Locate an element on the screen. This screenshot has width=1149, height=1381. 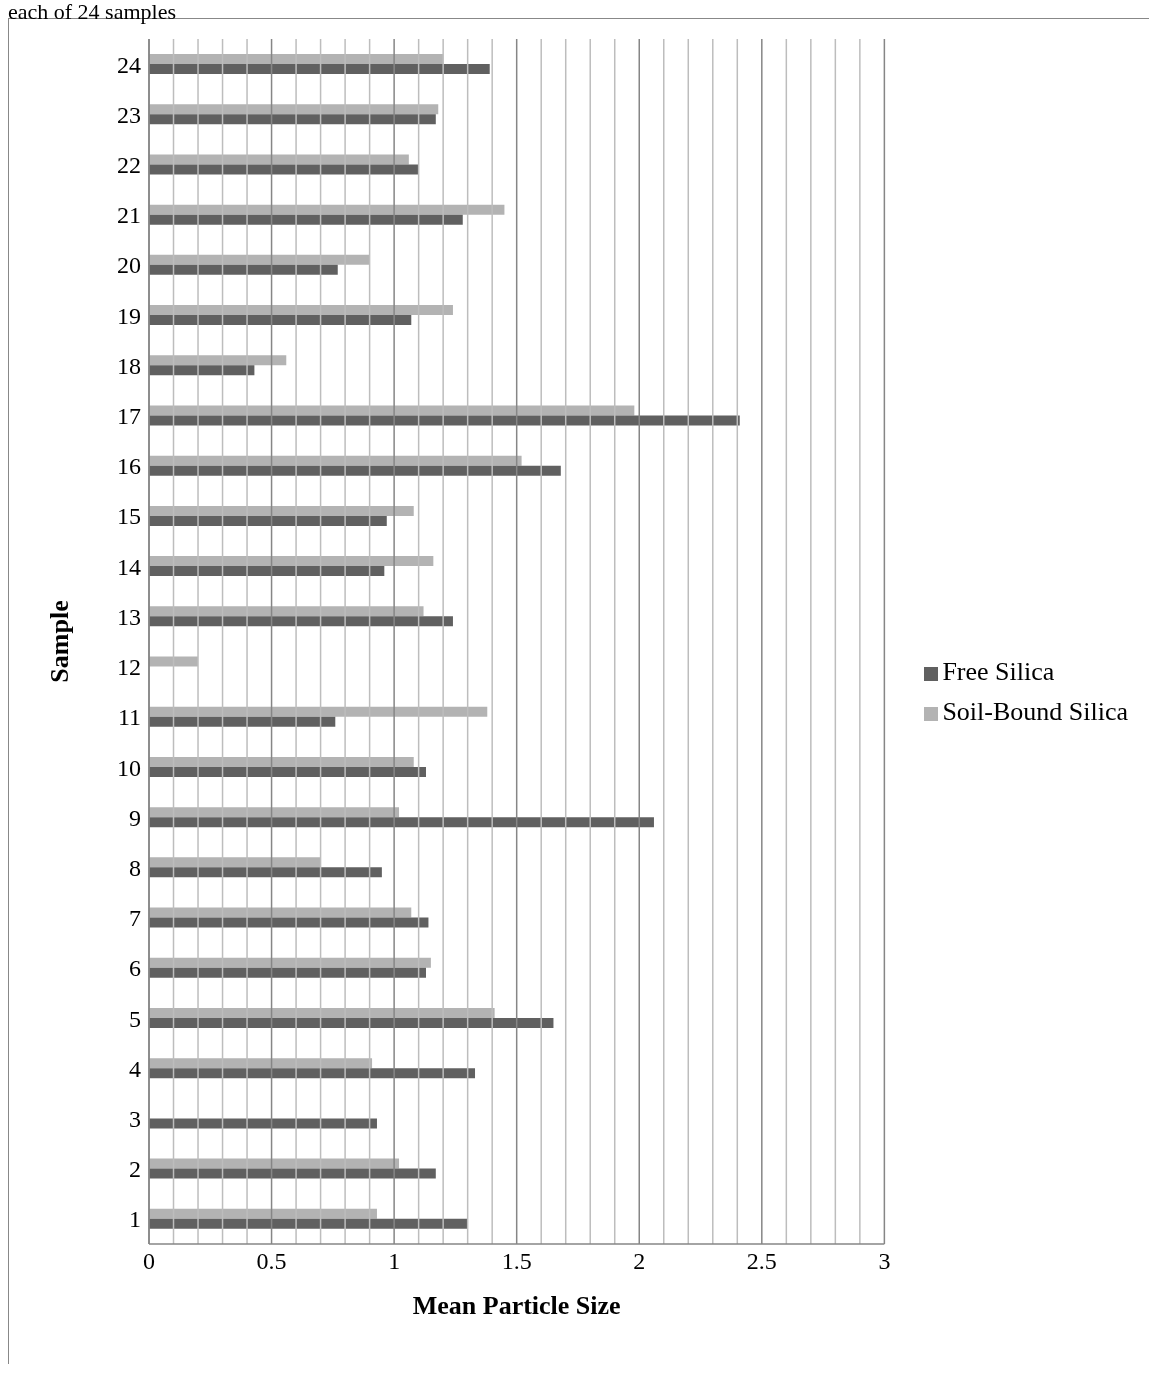
x-tick-label: 2.5 is located at coordinates (761, 1261).